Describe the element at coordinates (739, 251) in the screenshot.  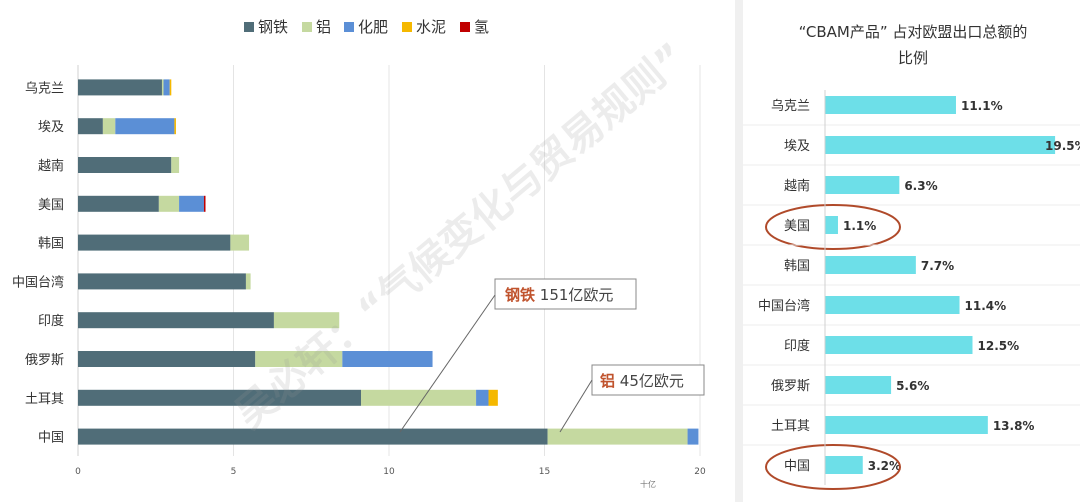
I see `panel-divider` at that location.